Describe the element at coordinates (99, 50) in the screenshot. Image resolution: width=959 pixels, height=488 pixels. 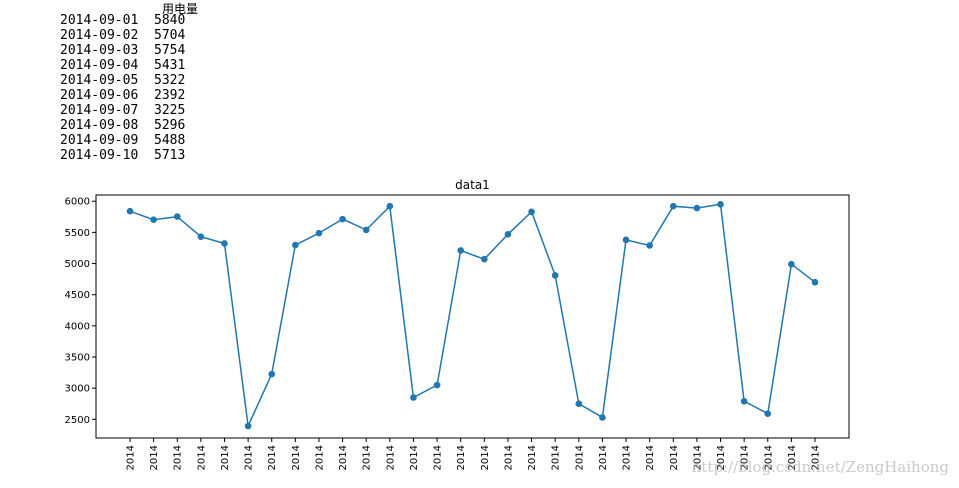
I see `row-date: 2014-09-03` at that location.